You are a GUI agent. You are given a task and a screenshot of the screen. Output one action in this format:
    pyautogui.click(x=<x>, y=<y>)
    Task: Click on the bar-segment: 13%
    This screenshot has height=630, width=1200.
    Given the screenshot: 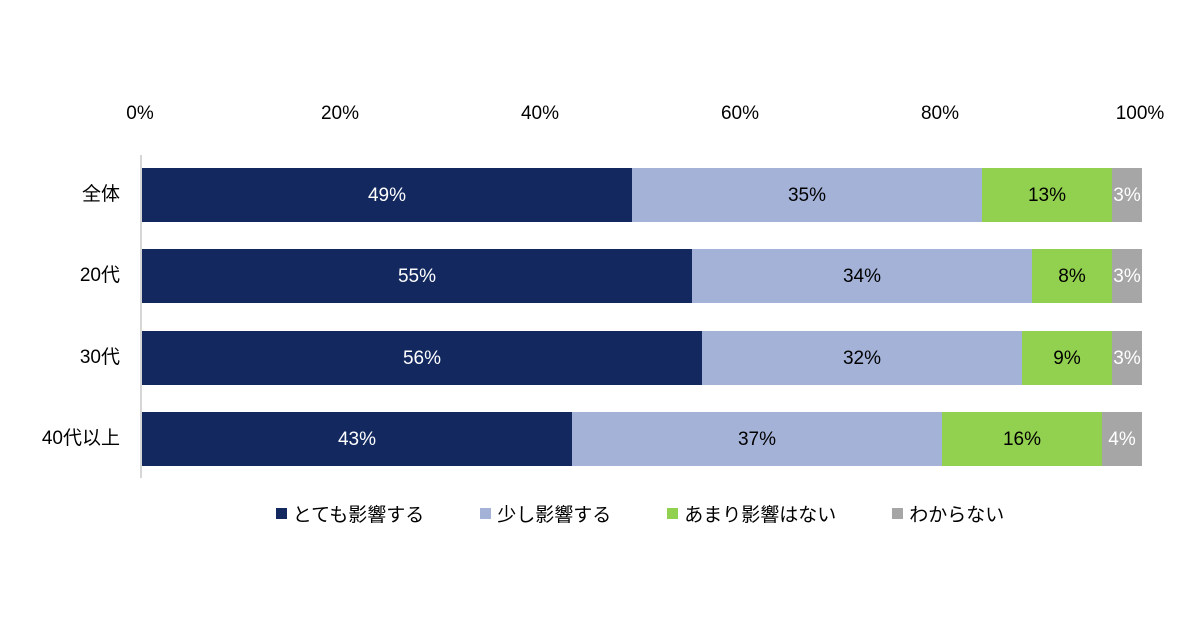 What is the action you would take?
    pyautogui.click(x=1047, y=195)
    